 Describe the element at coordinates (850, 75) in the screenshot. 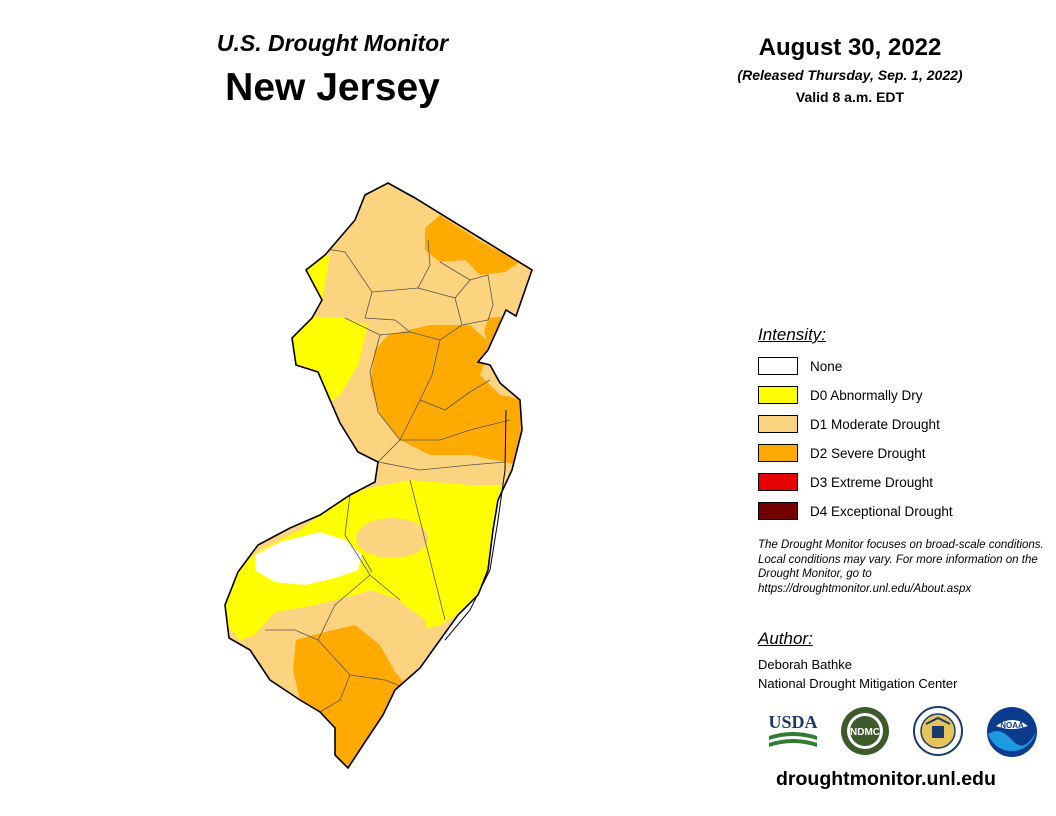

I see `release-date: (Released Thursday, Sep. 1, 2022)` at that location.